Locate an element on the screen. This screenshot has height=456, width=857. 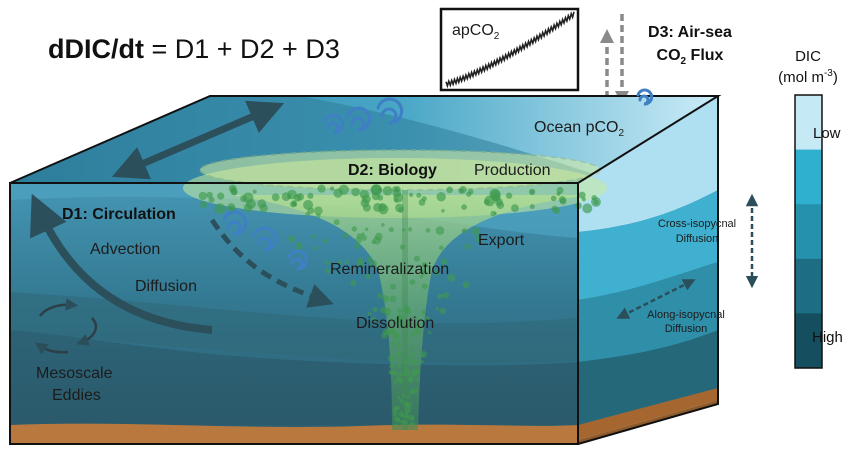
eddy-circle-arrows is located at coordinates (66, 326).